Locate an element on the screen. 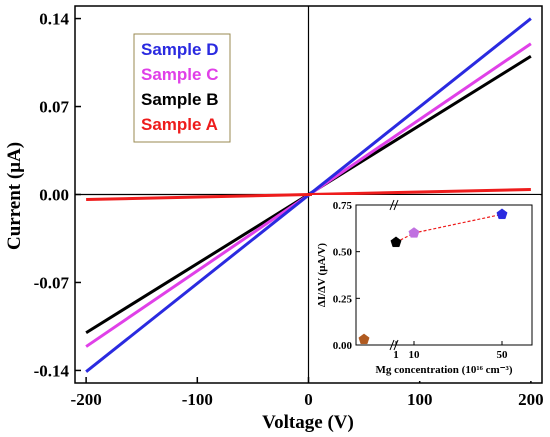  x-ticks: -200 -100 0 100 200 is located at coordinates (307, 393).